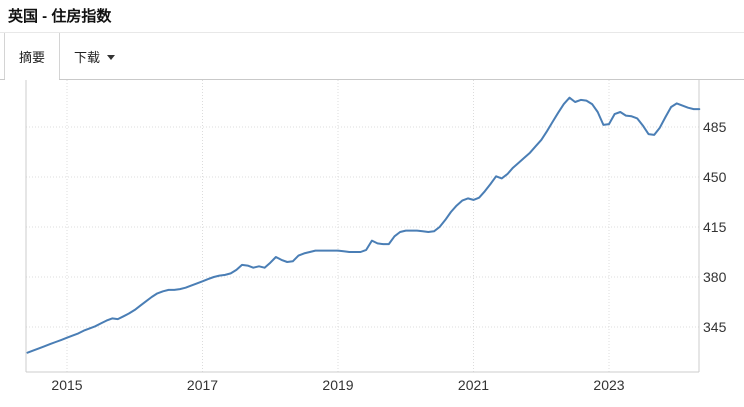  I want to click on y-axis-label: 485, so click(715, 127).